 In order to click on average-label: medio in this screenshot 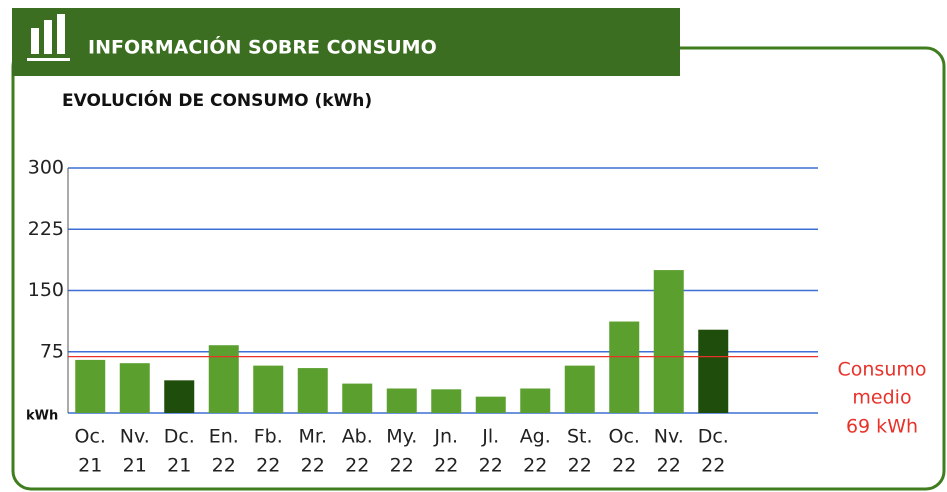, I will do `click(881, 398)`.